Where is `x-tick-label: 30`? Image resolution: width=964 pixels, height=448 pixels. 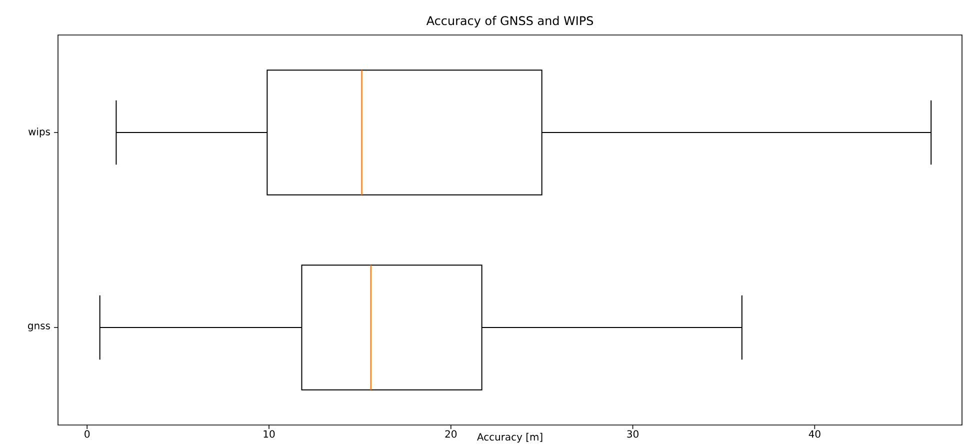 x-tick-label: 30 is located at coordinates (632, 434).